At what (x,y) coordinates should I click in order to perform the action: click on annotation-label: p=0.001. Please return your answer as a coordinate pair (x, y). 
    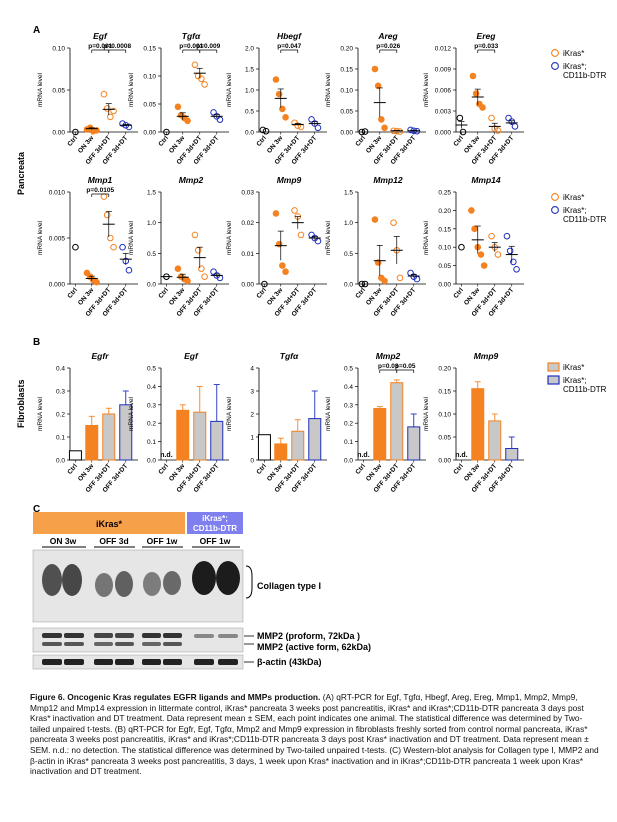
    Looking at the image, I should click on (100, 46).